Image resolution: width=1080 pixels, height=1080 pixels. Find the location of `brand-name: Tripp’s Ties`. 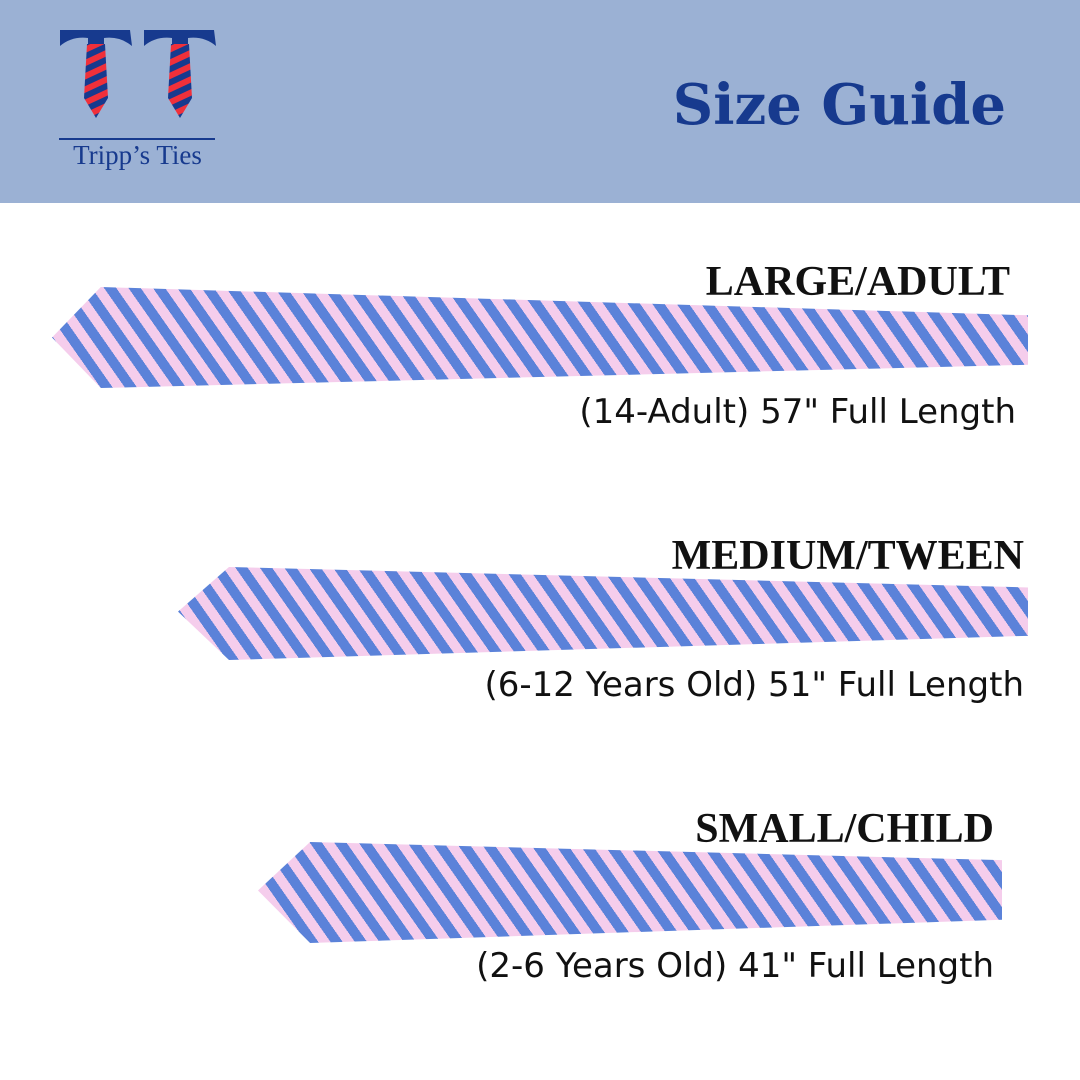

brand-name: Tripp’s Ties is located at coordinates (137, 155).